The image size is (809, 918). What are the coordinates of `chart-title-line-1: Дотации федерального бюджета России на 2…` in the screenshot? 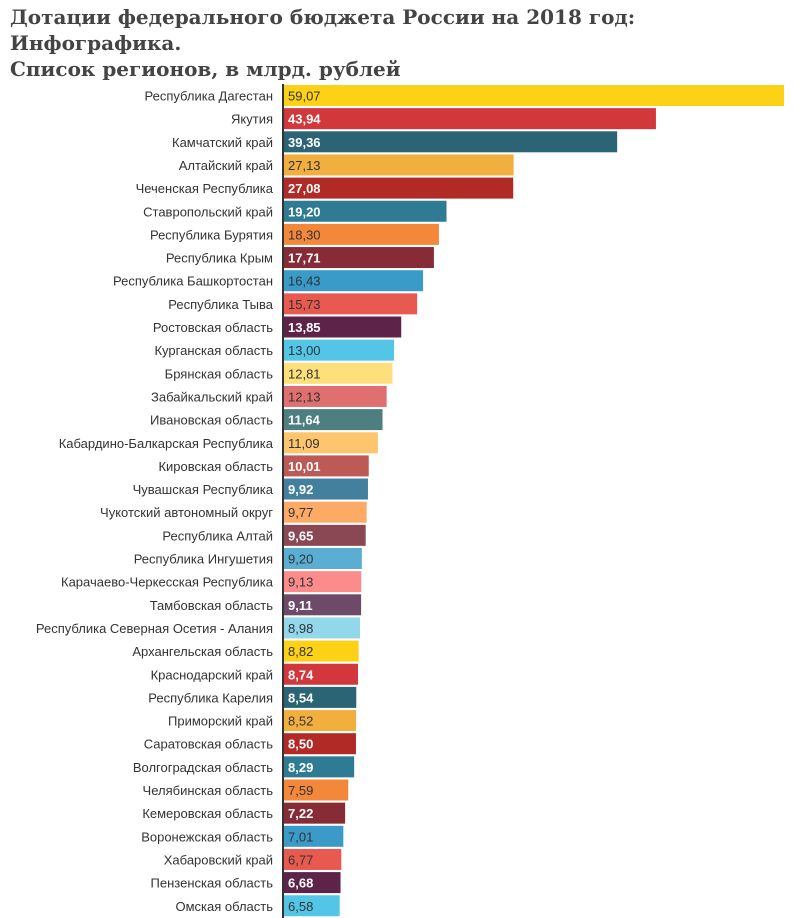 It's located at (323, 30).